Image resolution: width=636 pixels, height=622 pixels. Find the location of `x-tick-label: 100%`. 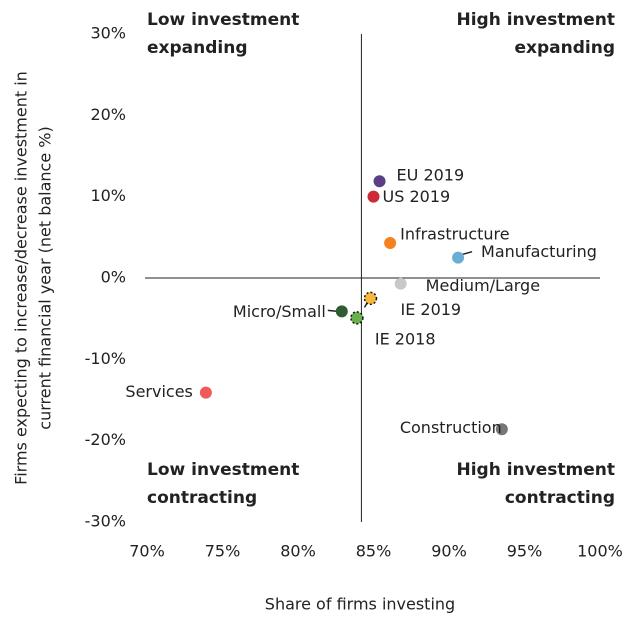

x-tick-label: 100% is located at coordinates (600, 551).